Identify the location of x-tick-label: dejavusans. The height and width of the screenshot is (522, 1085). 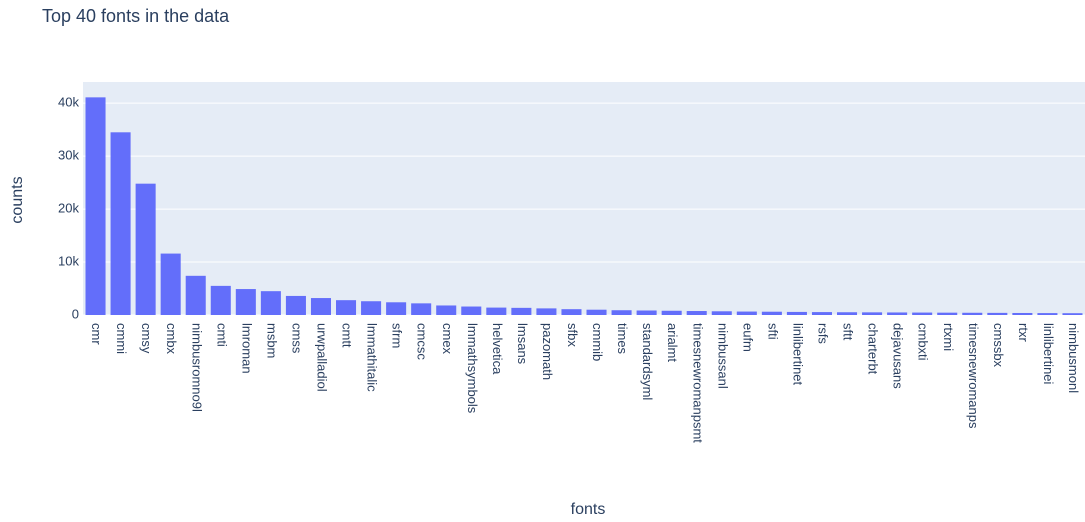
(898, 356).